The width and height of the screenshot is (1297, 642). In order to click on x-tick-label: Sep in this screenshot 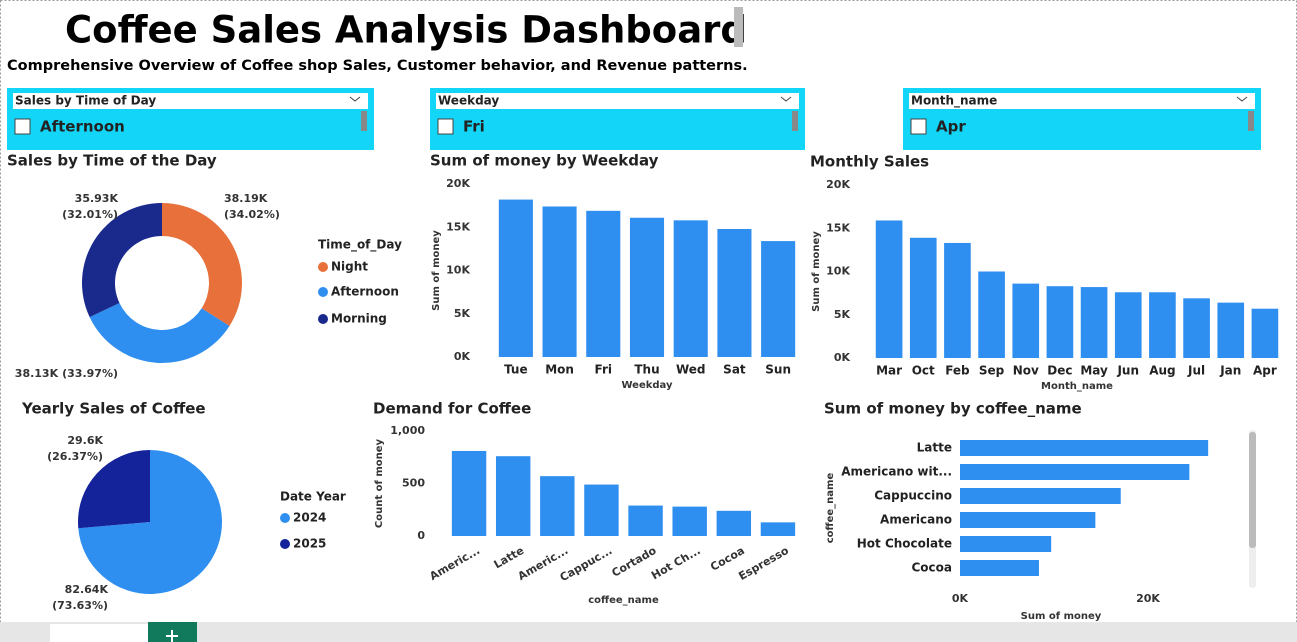, I will do `click(992, 371)`.